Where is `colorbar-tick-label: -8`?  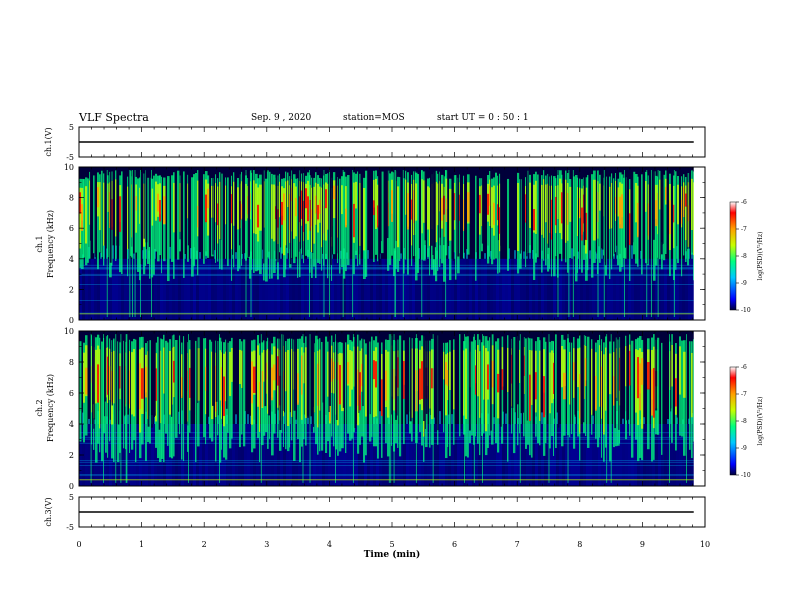 colorbar-tick-label: -8 is located at coordinates (744, 421).